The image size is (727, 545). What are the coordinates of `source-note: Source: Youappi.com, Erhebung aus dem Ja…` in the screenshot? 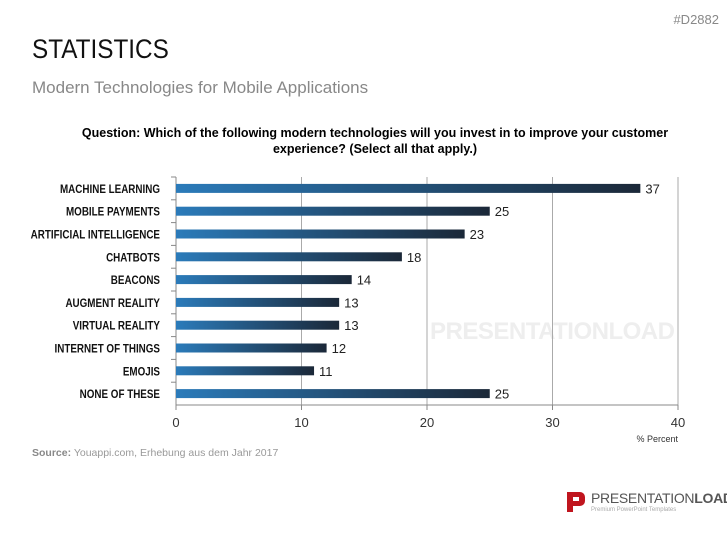 It's located at (155, 453).